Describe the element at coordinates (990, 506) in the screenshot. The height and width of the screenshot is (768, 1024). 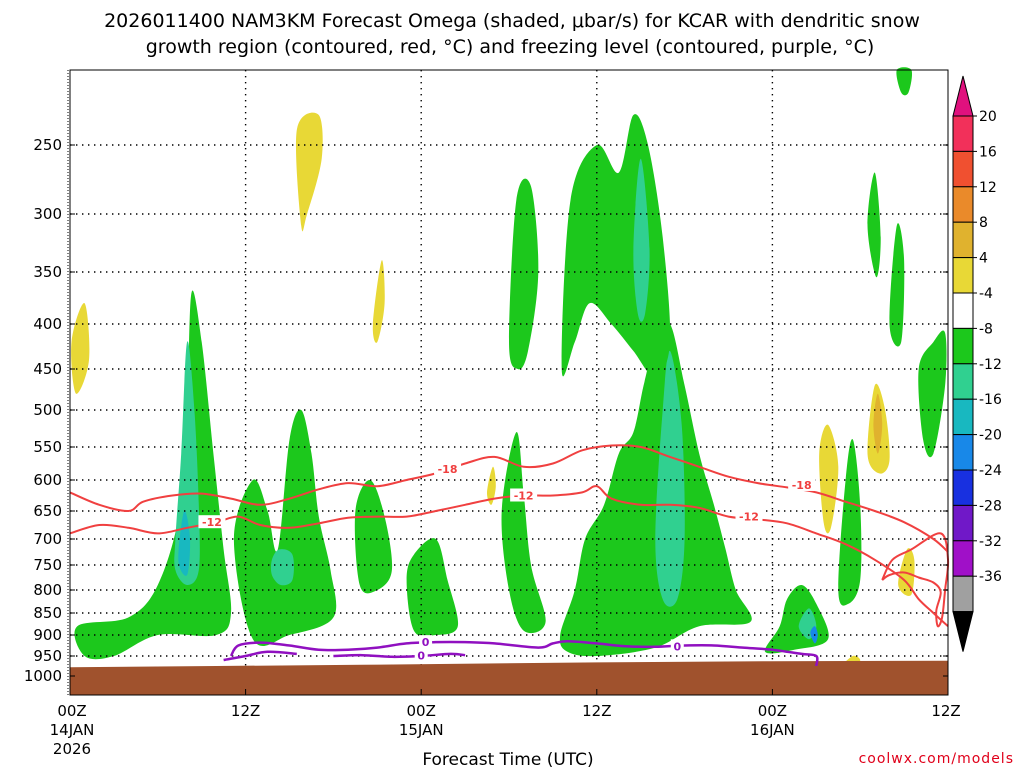
I see `colorbar-label: -28` at that location.